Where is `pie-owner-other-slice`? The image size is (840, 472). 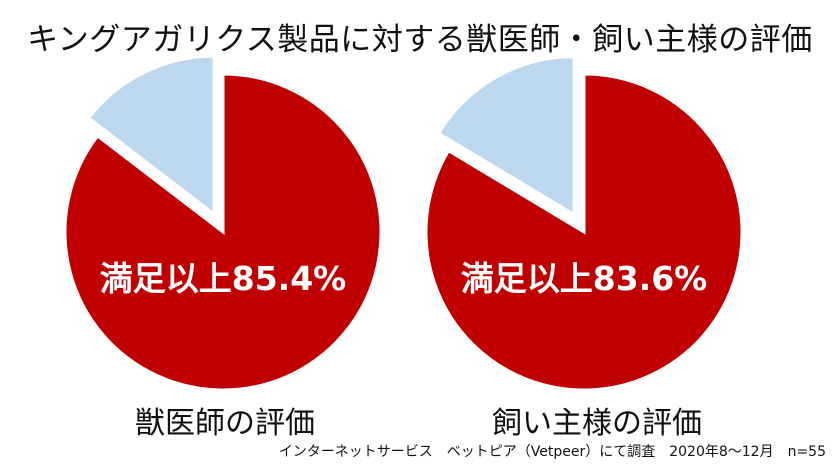
pie-owner-other-slice is located at coordinates (506, 136).